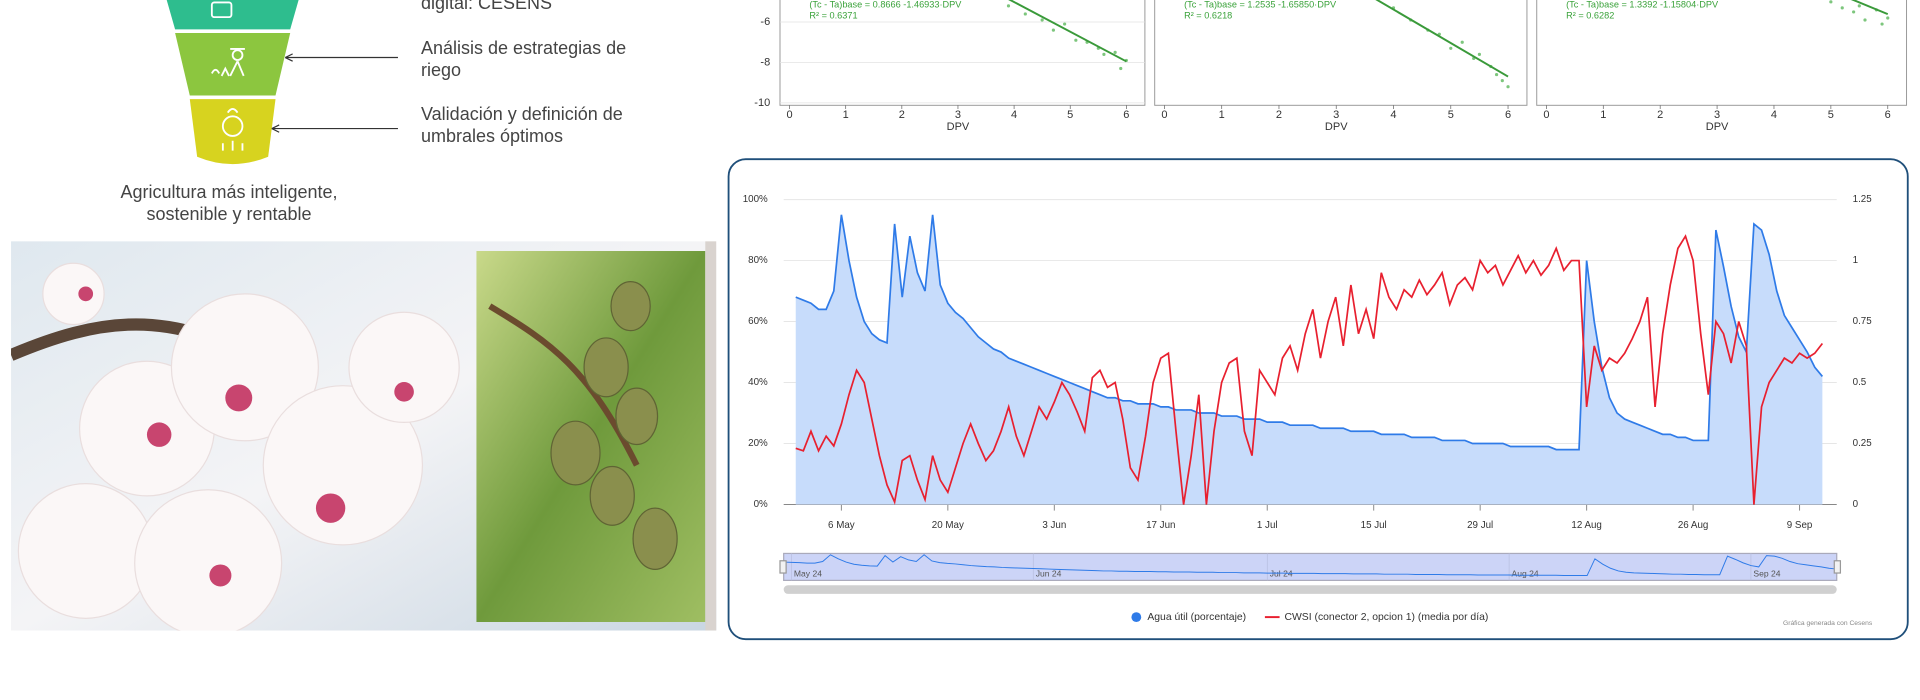  What do you see at coordinates (1642, 4) in the screenshot?
I see `equation: (Tc - Ta)base = 1.3392 -1.15804·DPV` at bounding box center [1642, 4].